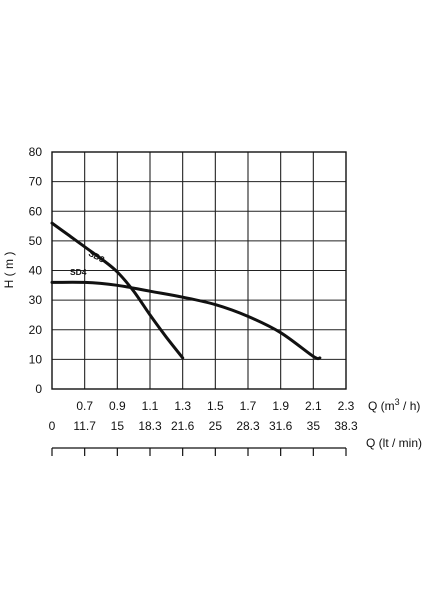 Image resolution: width=424 pixels, height=605 pixels. Describe the element at coordinates (36, 152) in the screenshot. I see `y-tick-label: 80` at that location.